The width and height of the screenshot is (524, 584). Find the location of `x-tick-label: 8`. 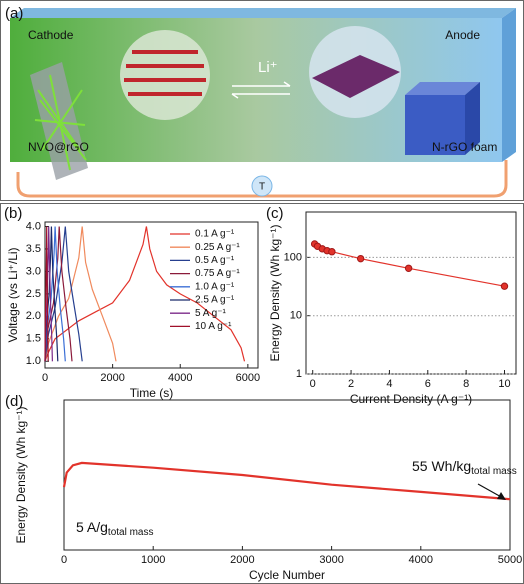

x-tick-label: 8 is located at coordinates (466, 384).